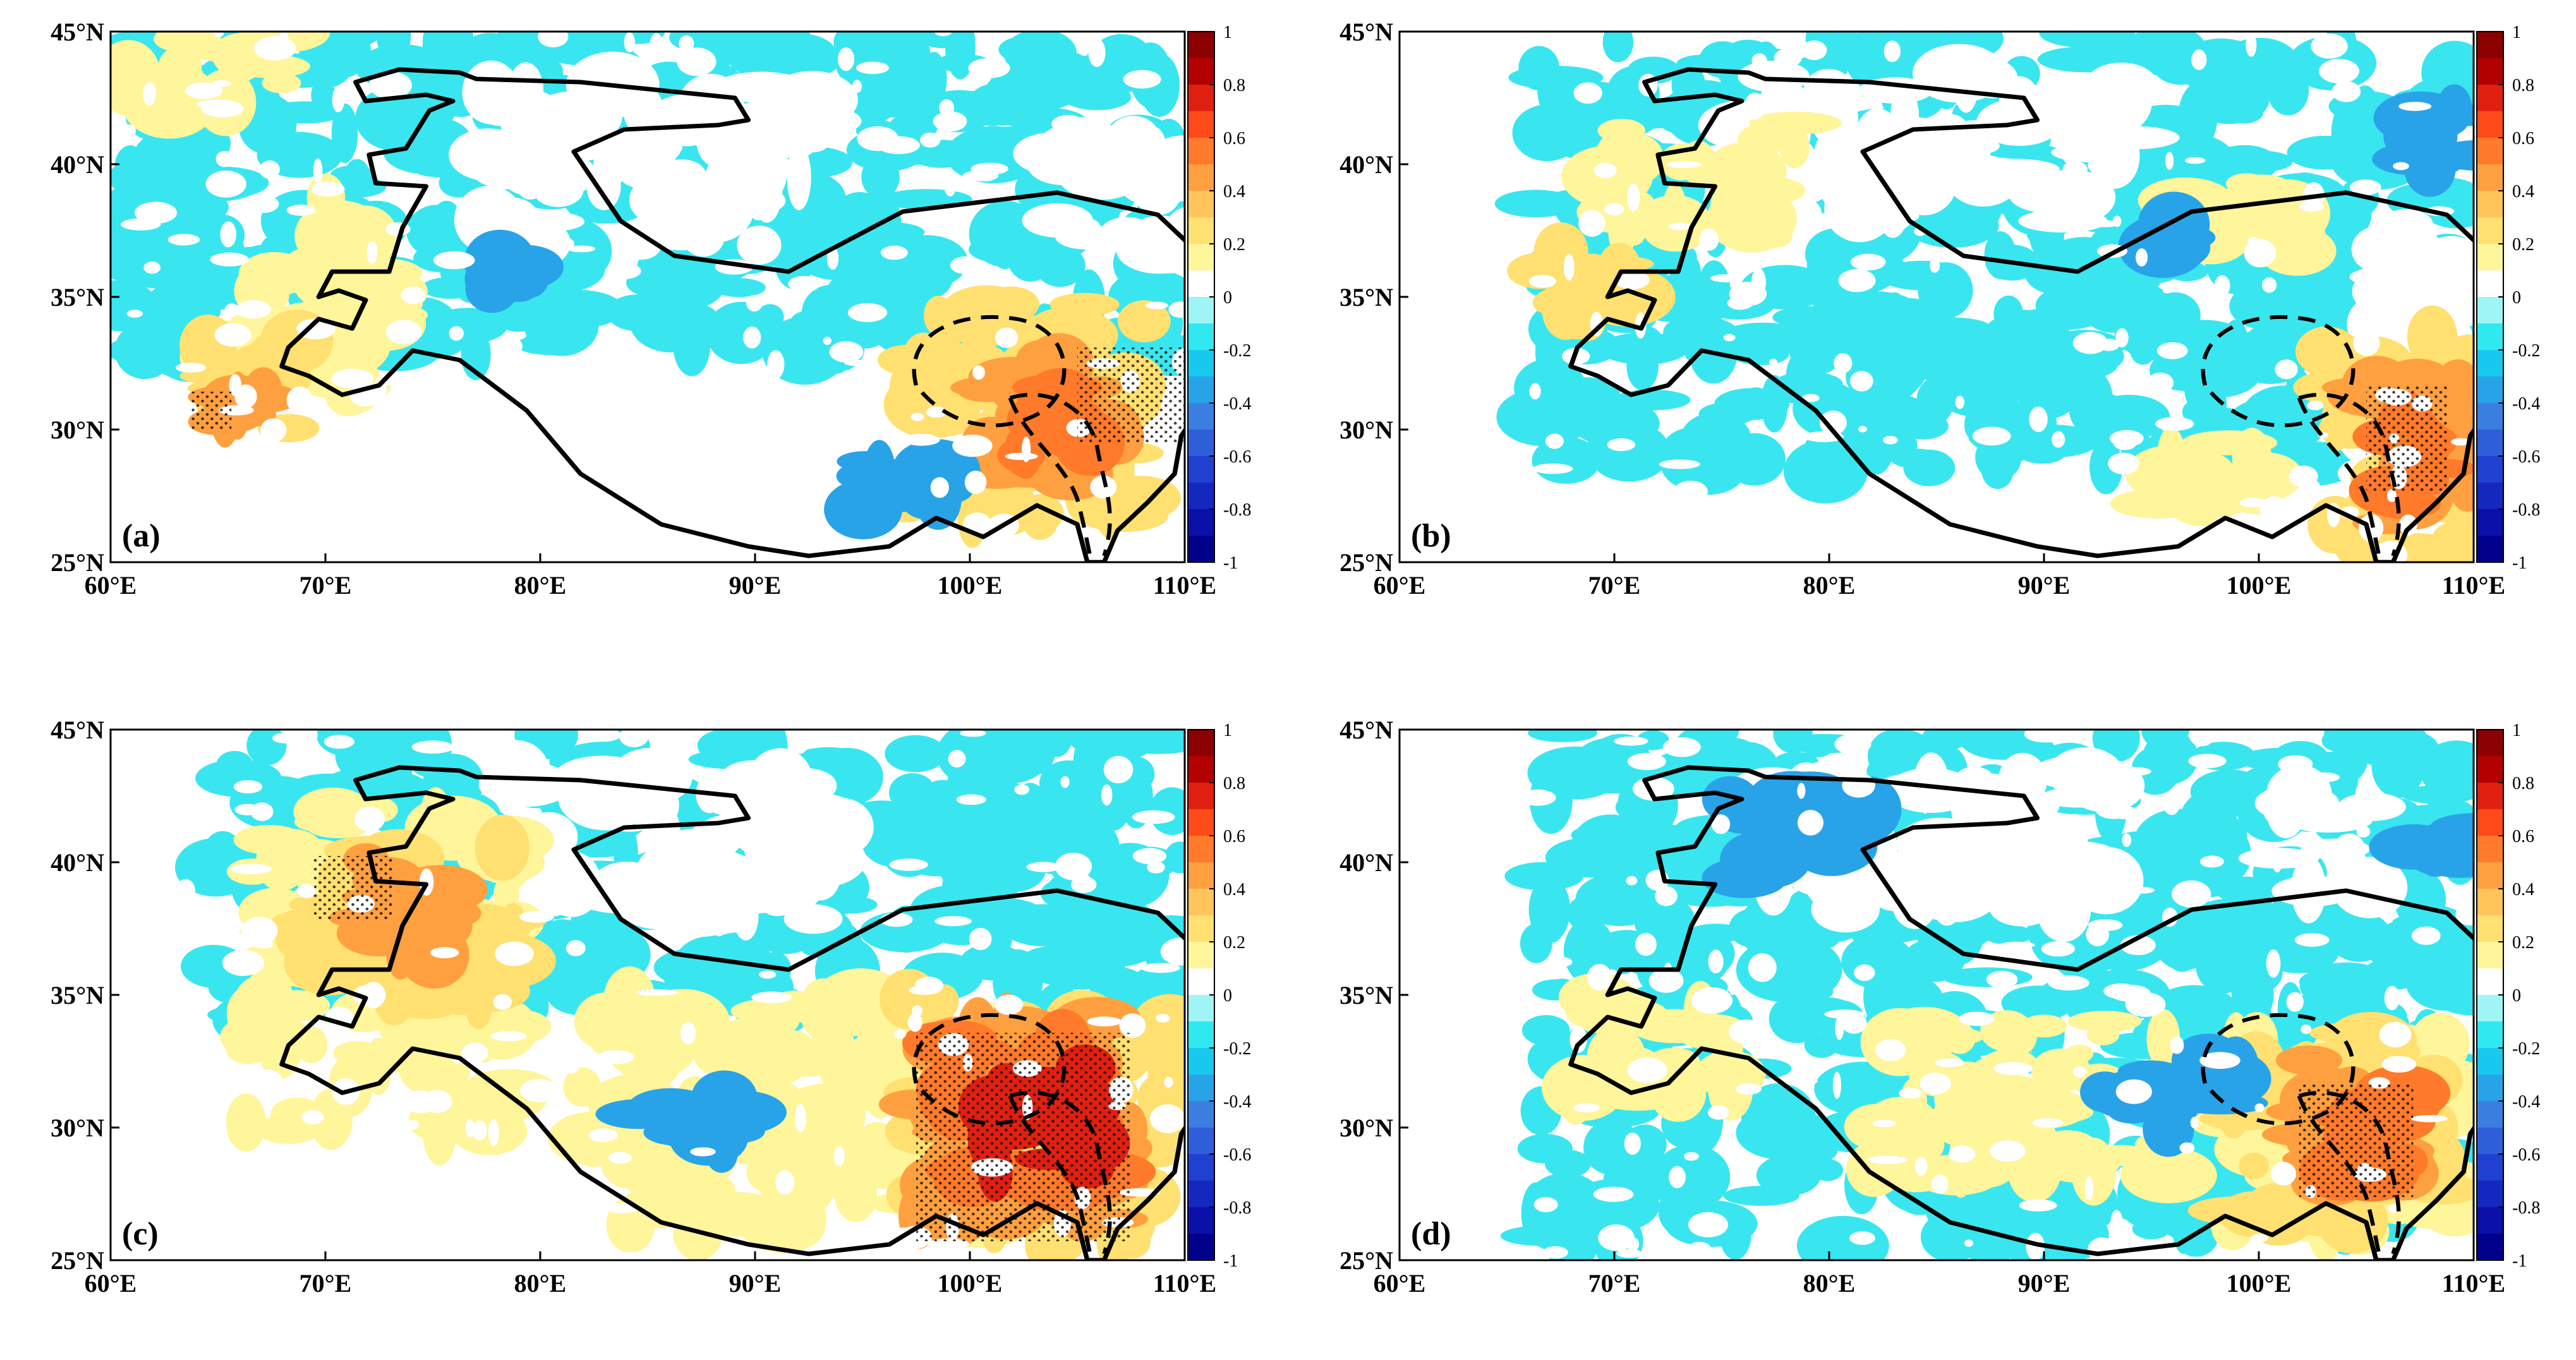  Describe the element at coordinates (1227, 298) in the screenshot. I see `colorbar-tick-label: 0` at that location.